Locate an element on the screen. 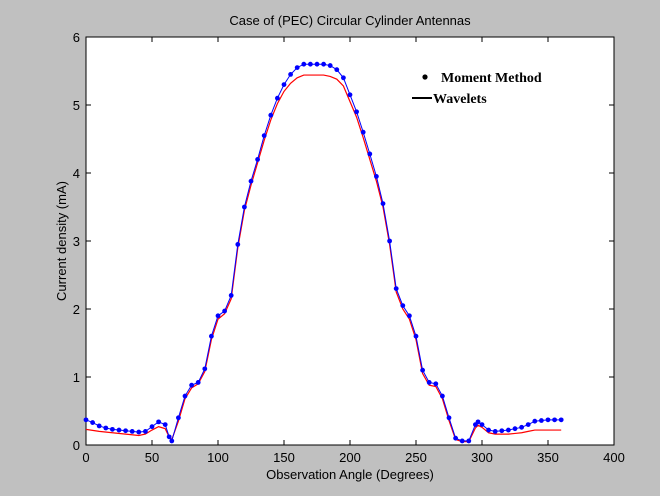 This screenshot has height=496, width=660. x-tick-label: 50 is located at coordinates (152, 457).